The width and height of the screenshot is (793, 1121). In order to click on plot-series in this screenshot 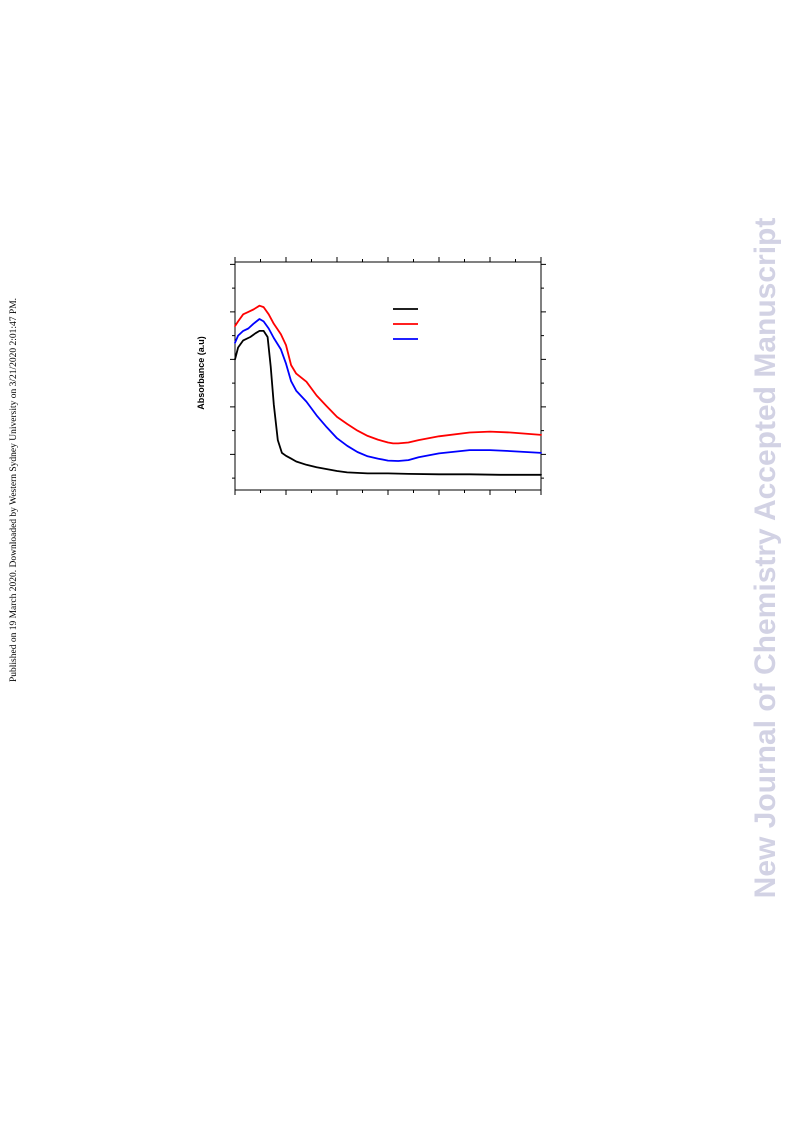, I will do `click(388, 390)`.